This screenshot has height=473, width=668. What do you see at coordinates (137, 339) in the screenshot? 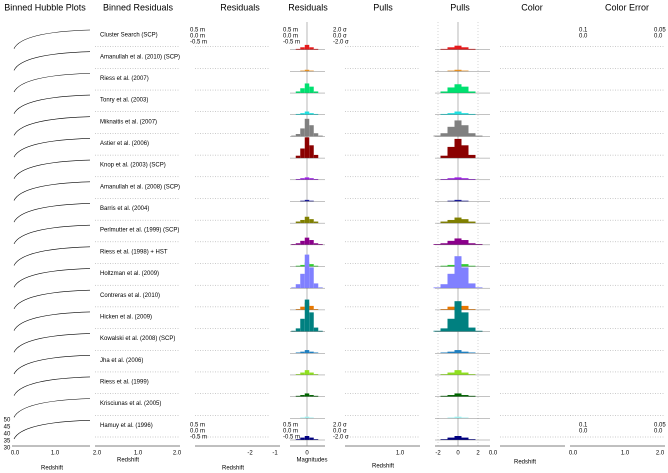
I see `survey-name: Kowalski et al. (2008) (SCP)` at bounding box center [137, 339].